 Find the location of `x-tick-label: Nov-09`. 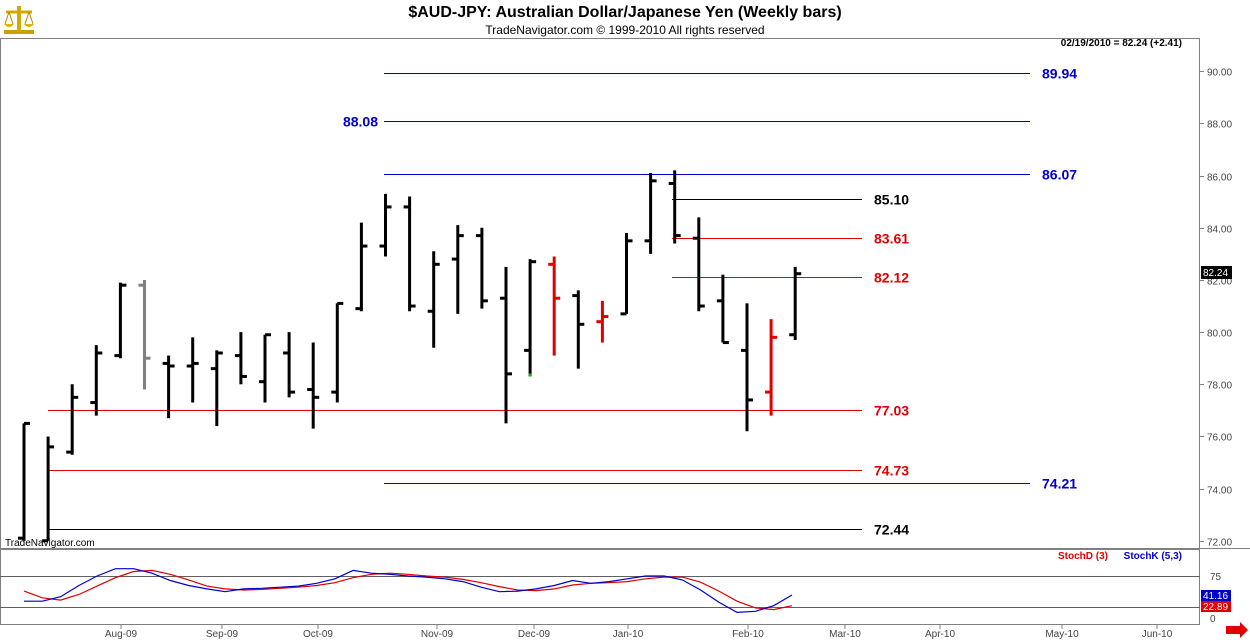

x-tick-label: Nov-09 is located at coordinates (437, 634).